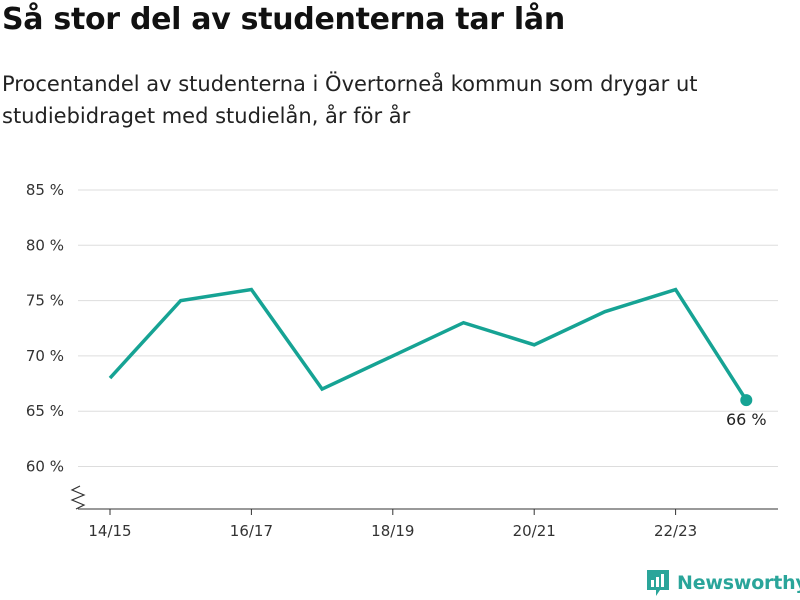 Image resolution: width=800 pixels, height=600 pixels. Describe the element at coordinates (45, 411) in the screenshot. I see `y-tick-label: 65 %` at that location.